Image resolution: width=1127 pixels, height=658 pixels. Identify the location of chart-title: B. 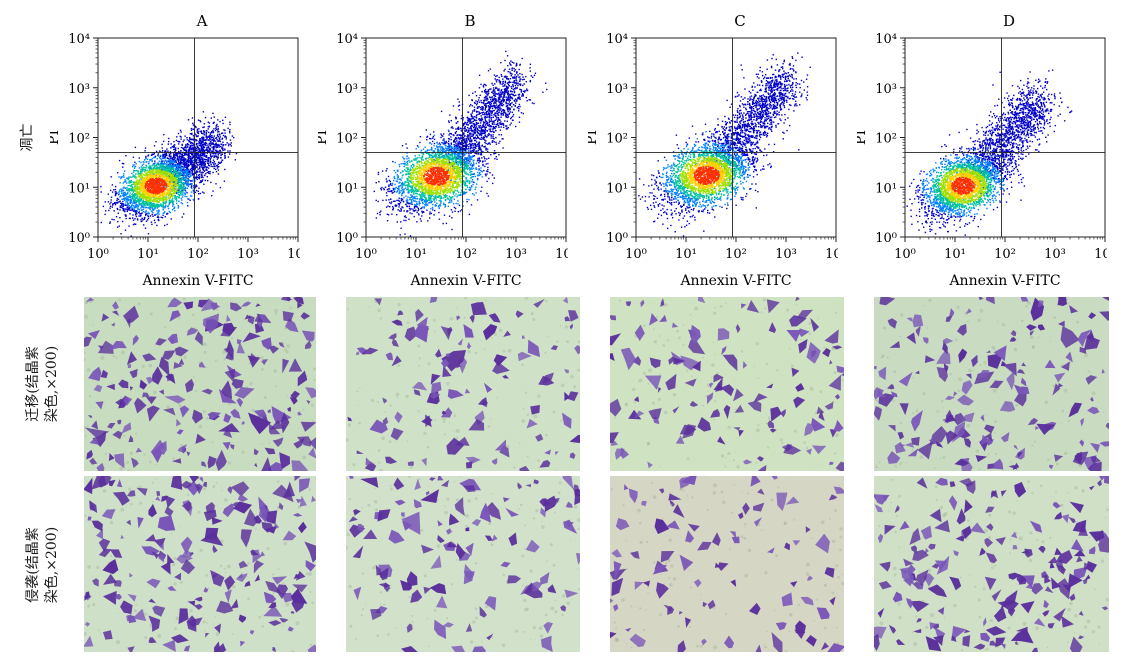
(469, 21).